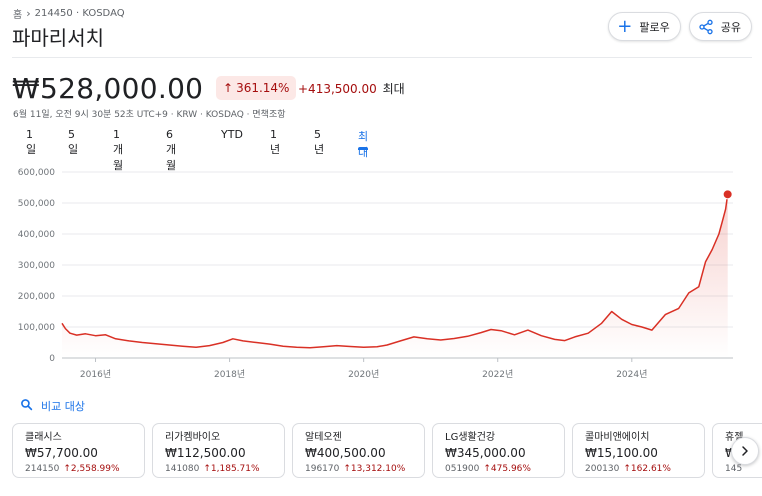 This screenshot has height=496, width=762. What do you see at coordinates (363, 144) in the screenshot?
I see `tab-max: 최대` at bounding box center [363, 144].